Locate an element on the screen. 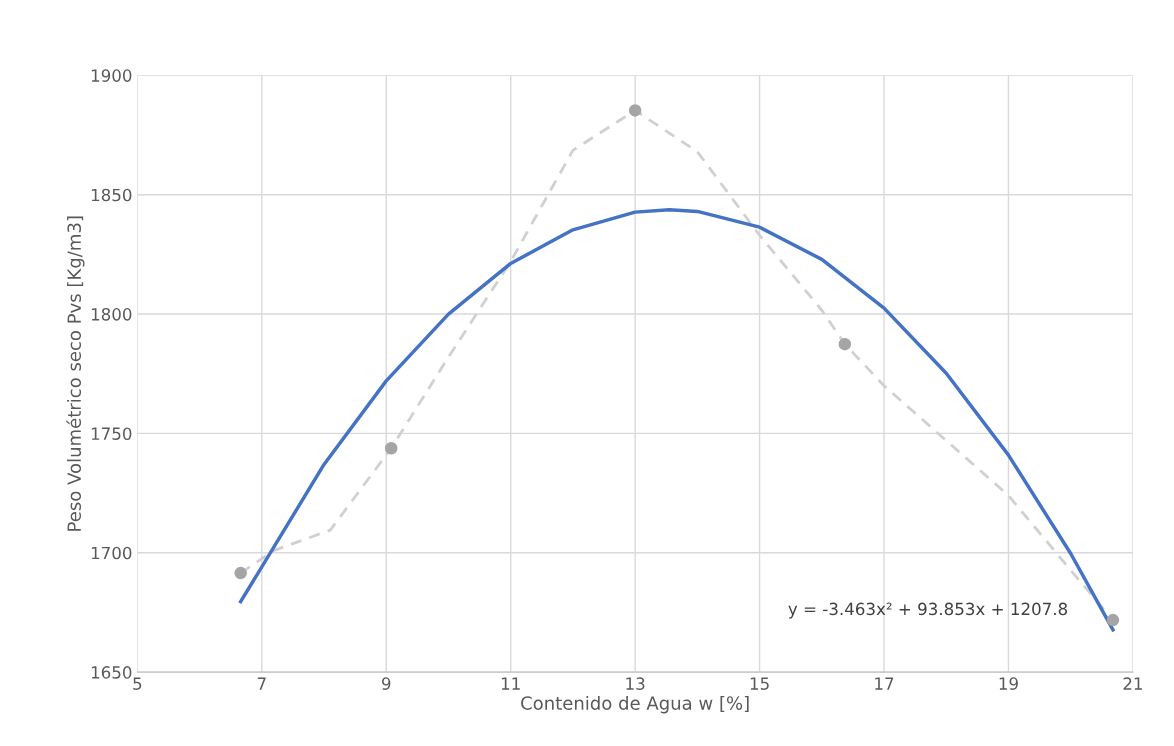  y-tick-label: 1700 is located at coordinates (111, 553).